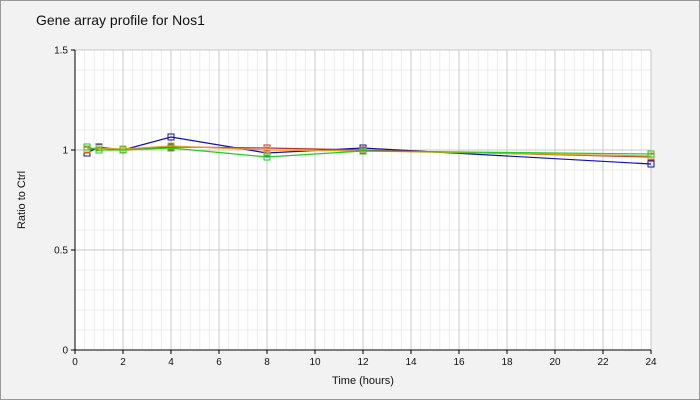 The width and height of the screenshot is (700, 400). I want to click on x-tick-label: 14, so click(411, 362).